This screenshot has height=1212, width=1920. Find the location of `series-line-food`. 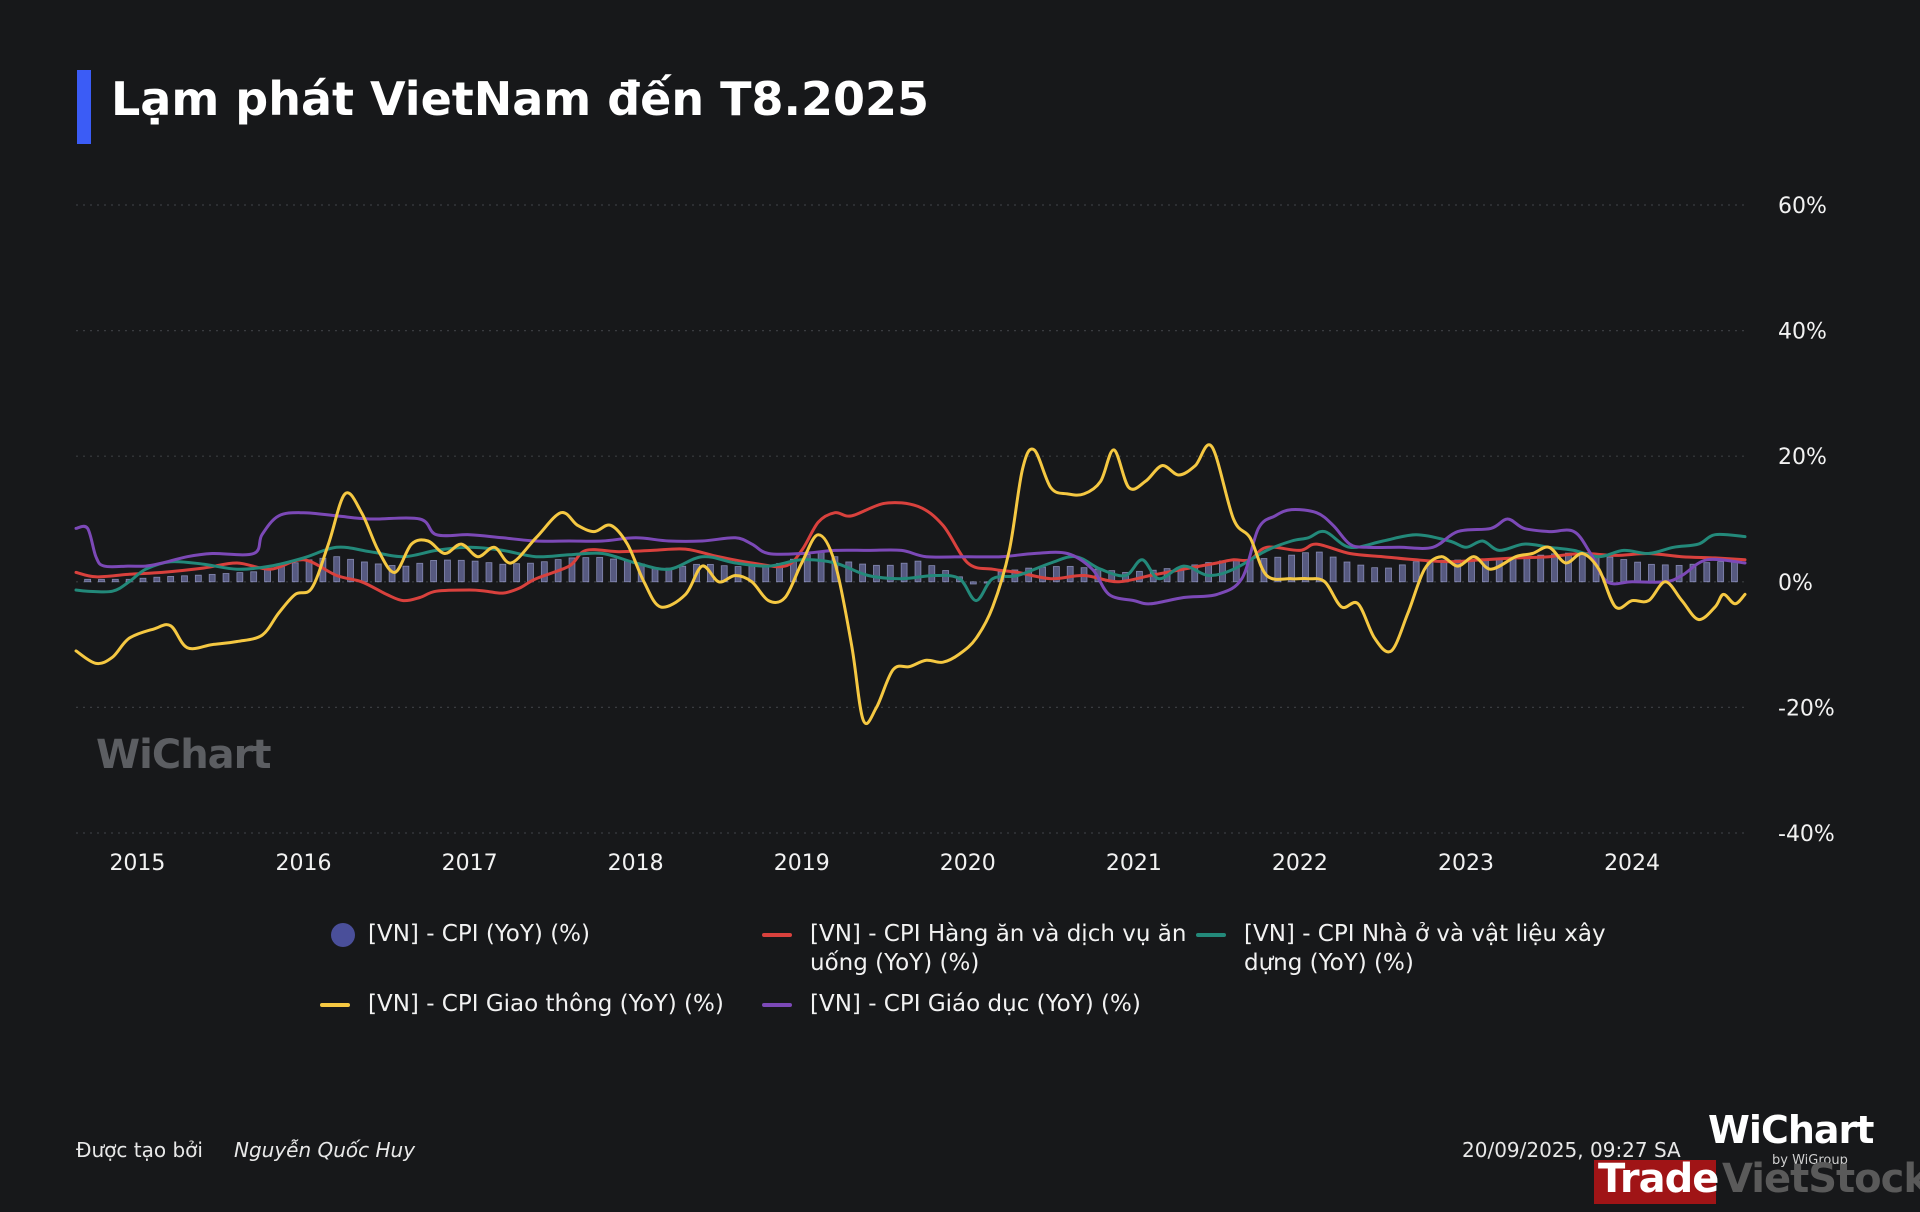

series-line-food is located at coordinates (910, 552).